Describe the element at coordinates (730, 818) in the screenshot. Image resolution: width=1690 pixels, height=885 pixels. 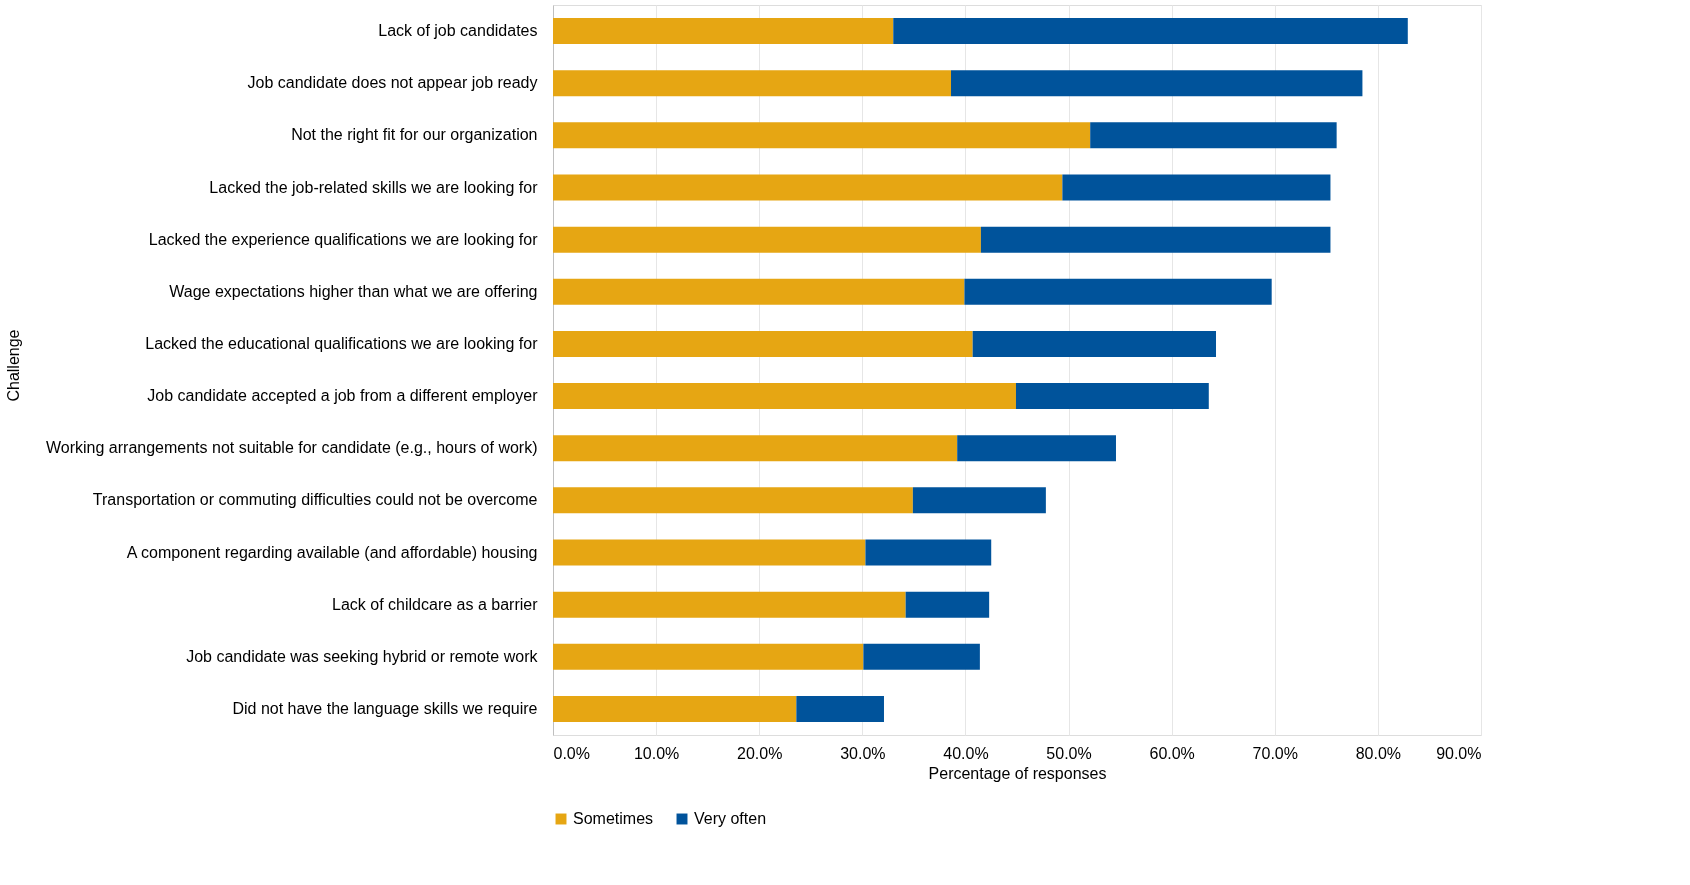
I see `legend-label: Very often` at that location.